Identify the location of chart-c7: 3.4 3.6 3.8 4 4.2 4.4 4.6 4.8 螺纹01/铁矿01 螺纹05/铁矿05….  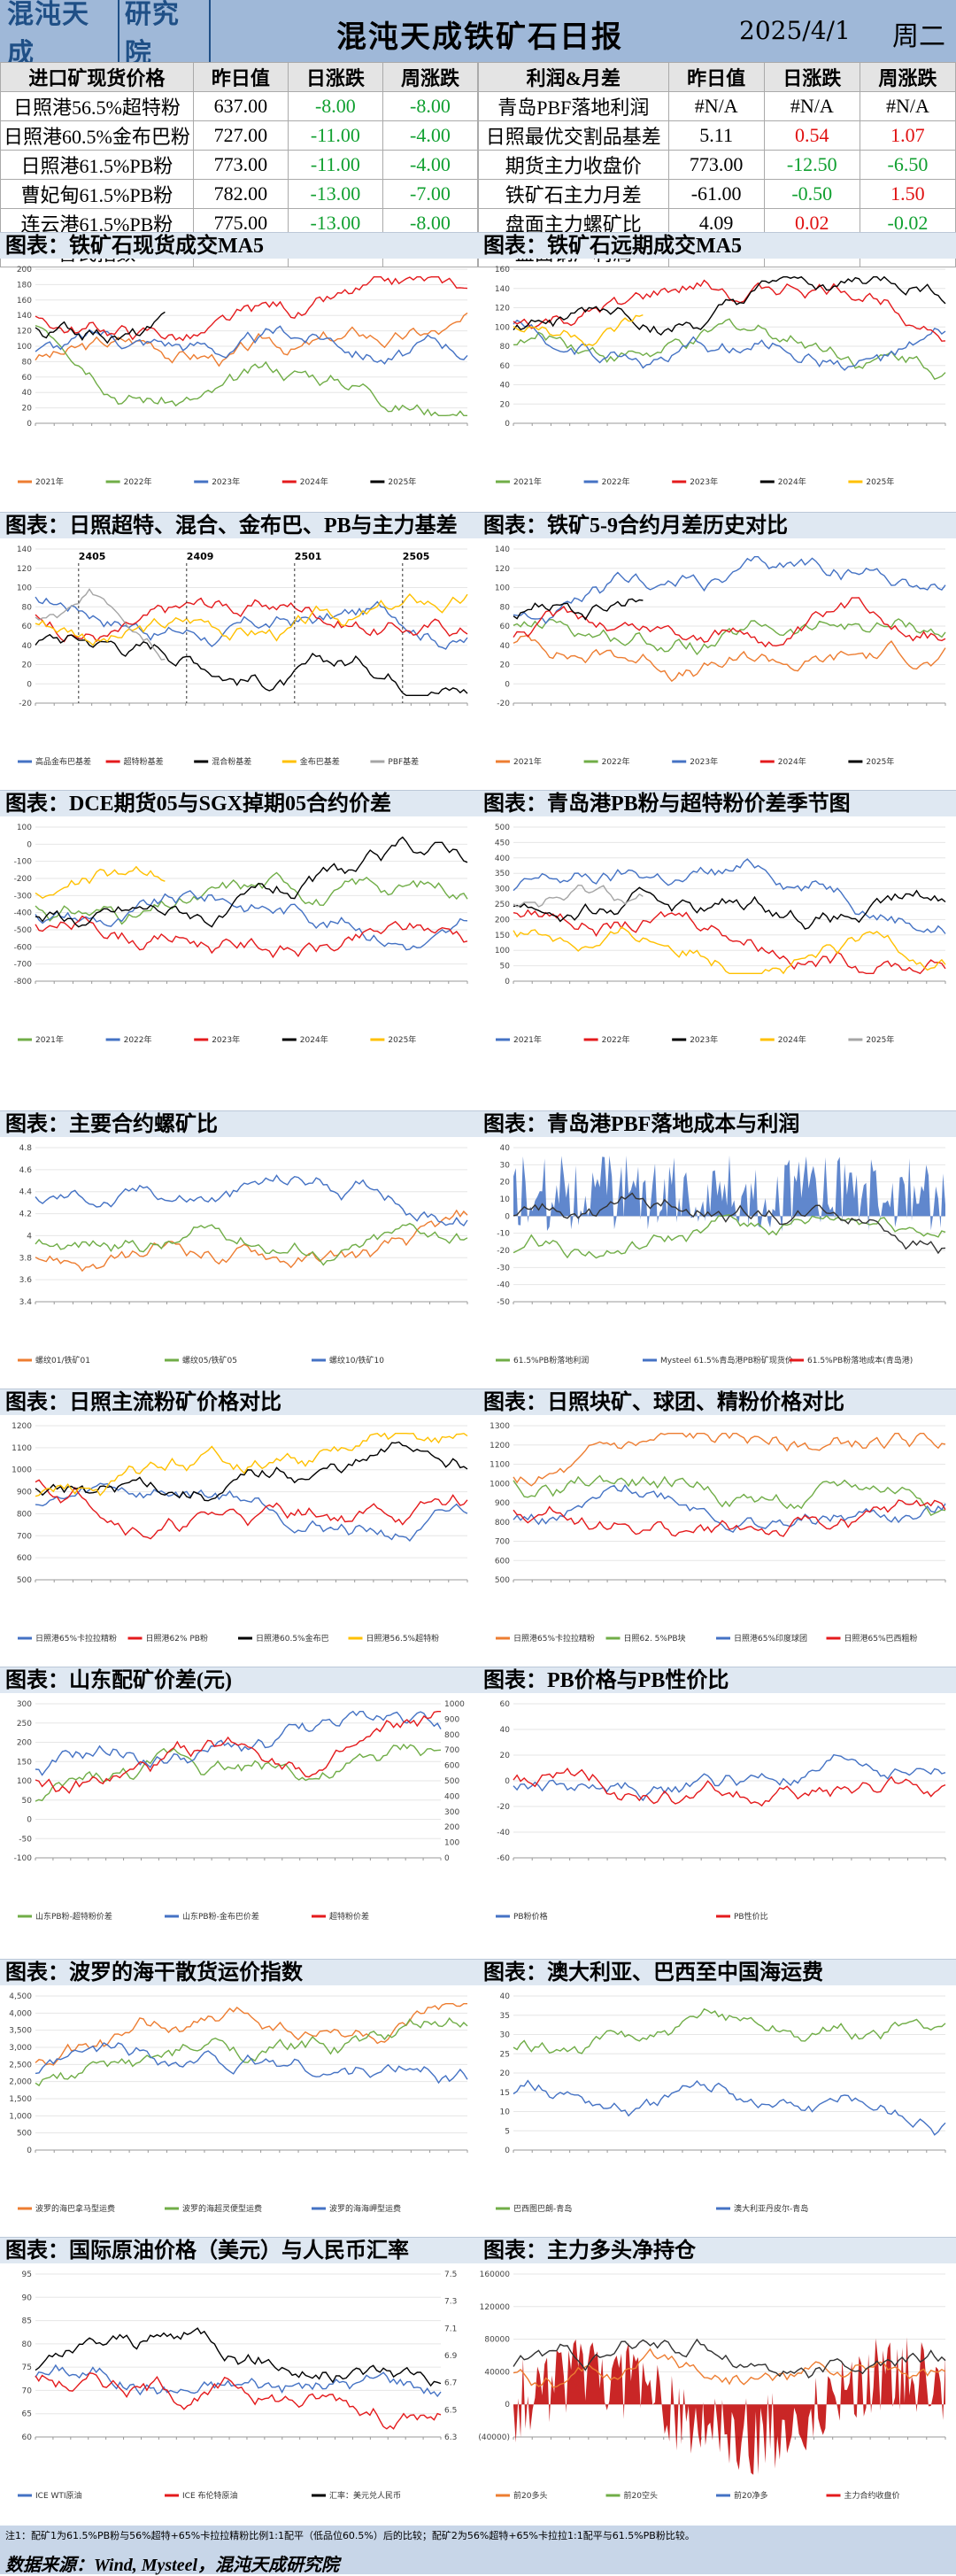
(238, 1256).